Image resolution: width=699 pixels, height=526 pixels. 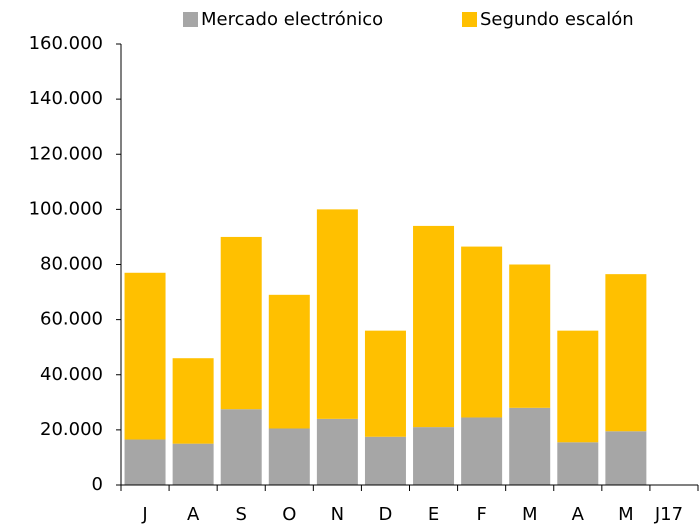 I want to click on x-tick-label: O, so click(x=289, y=514).